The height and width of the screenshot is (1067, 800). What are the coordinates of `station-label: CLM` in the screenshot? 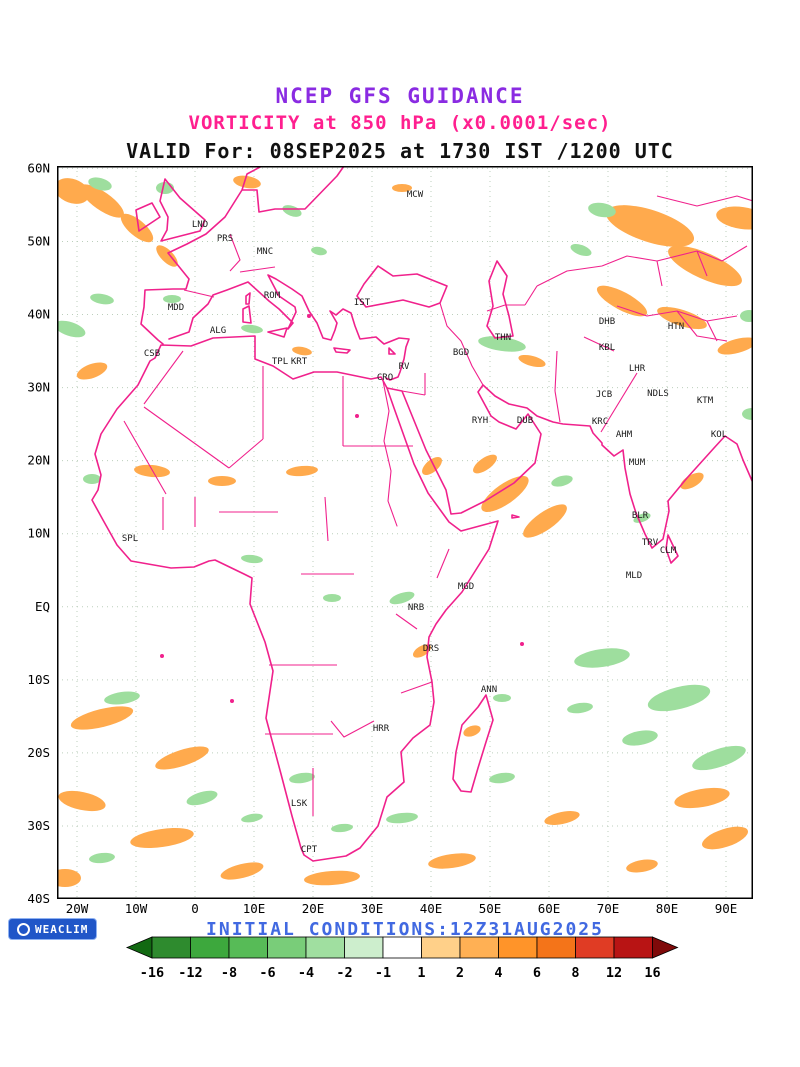 It's located at (668, 551).